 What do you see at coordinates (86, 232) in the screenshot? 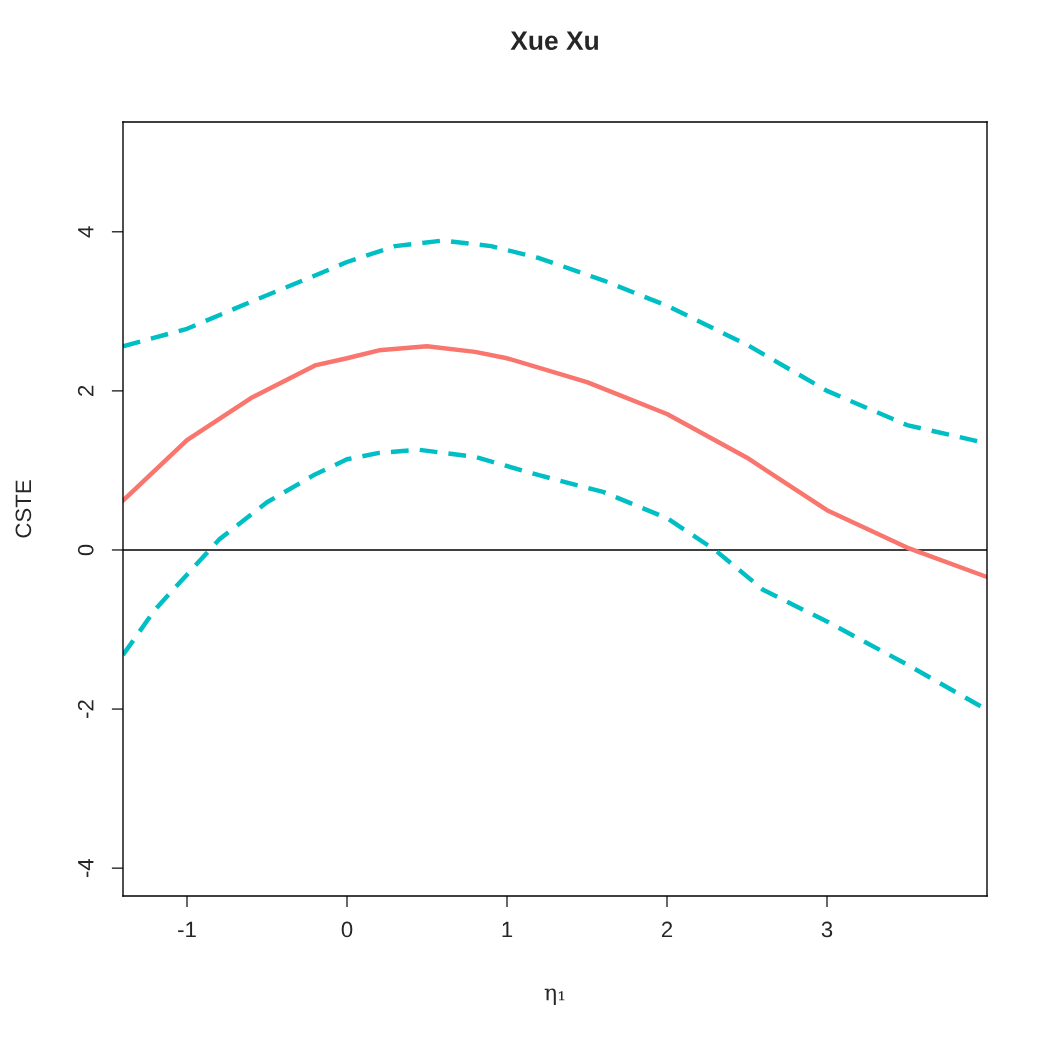
I see `y-tick-label: 4` at bounding box center [86, 232].